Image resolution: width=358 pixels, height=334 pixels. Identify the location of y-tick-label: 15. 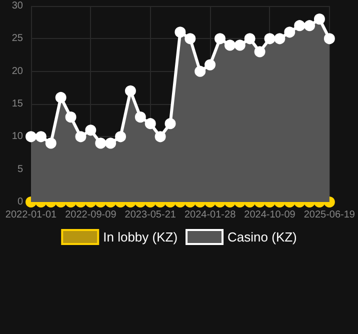
(18, 104).